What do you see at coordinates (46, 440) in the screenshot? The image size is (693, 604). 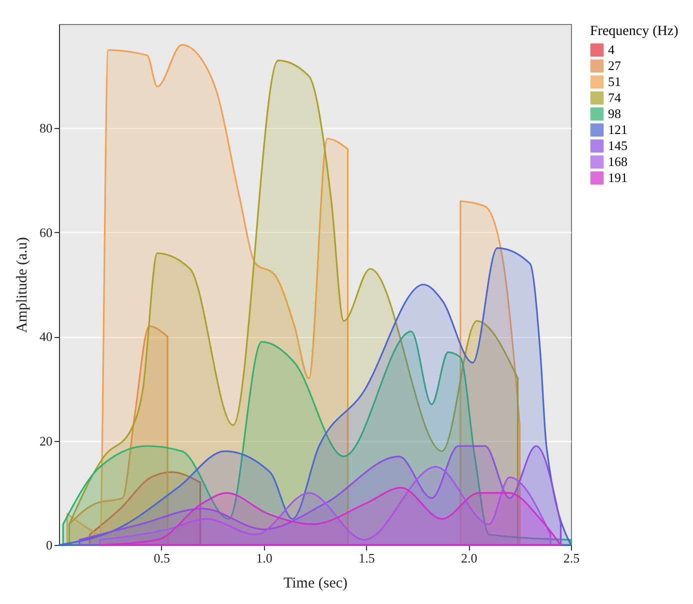 I see `y-tick-label: 20` at bounding box center [46, 440].